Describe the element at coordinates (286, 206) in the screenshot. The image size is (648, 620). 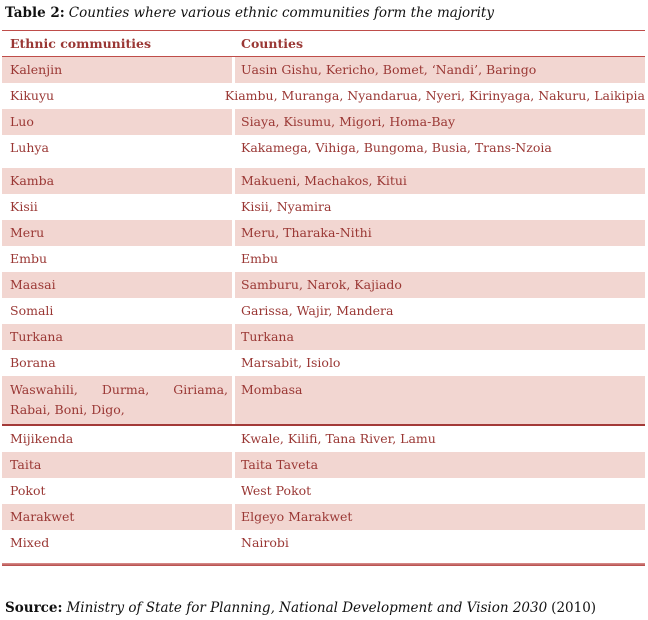
I see `counties-cell: Kisii, Nyamira` at that location.